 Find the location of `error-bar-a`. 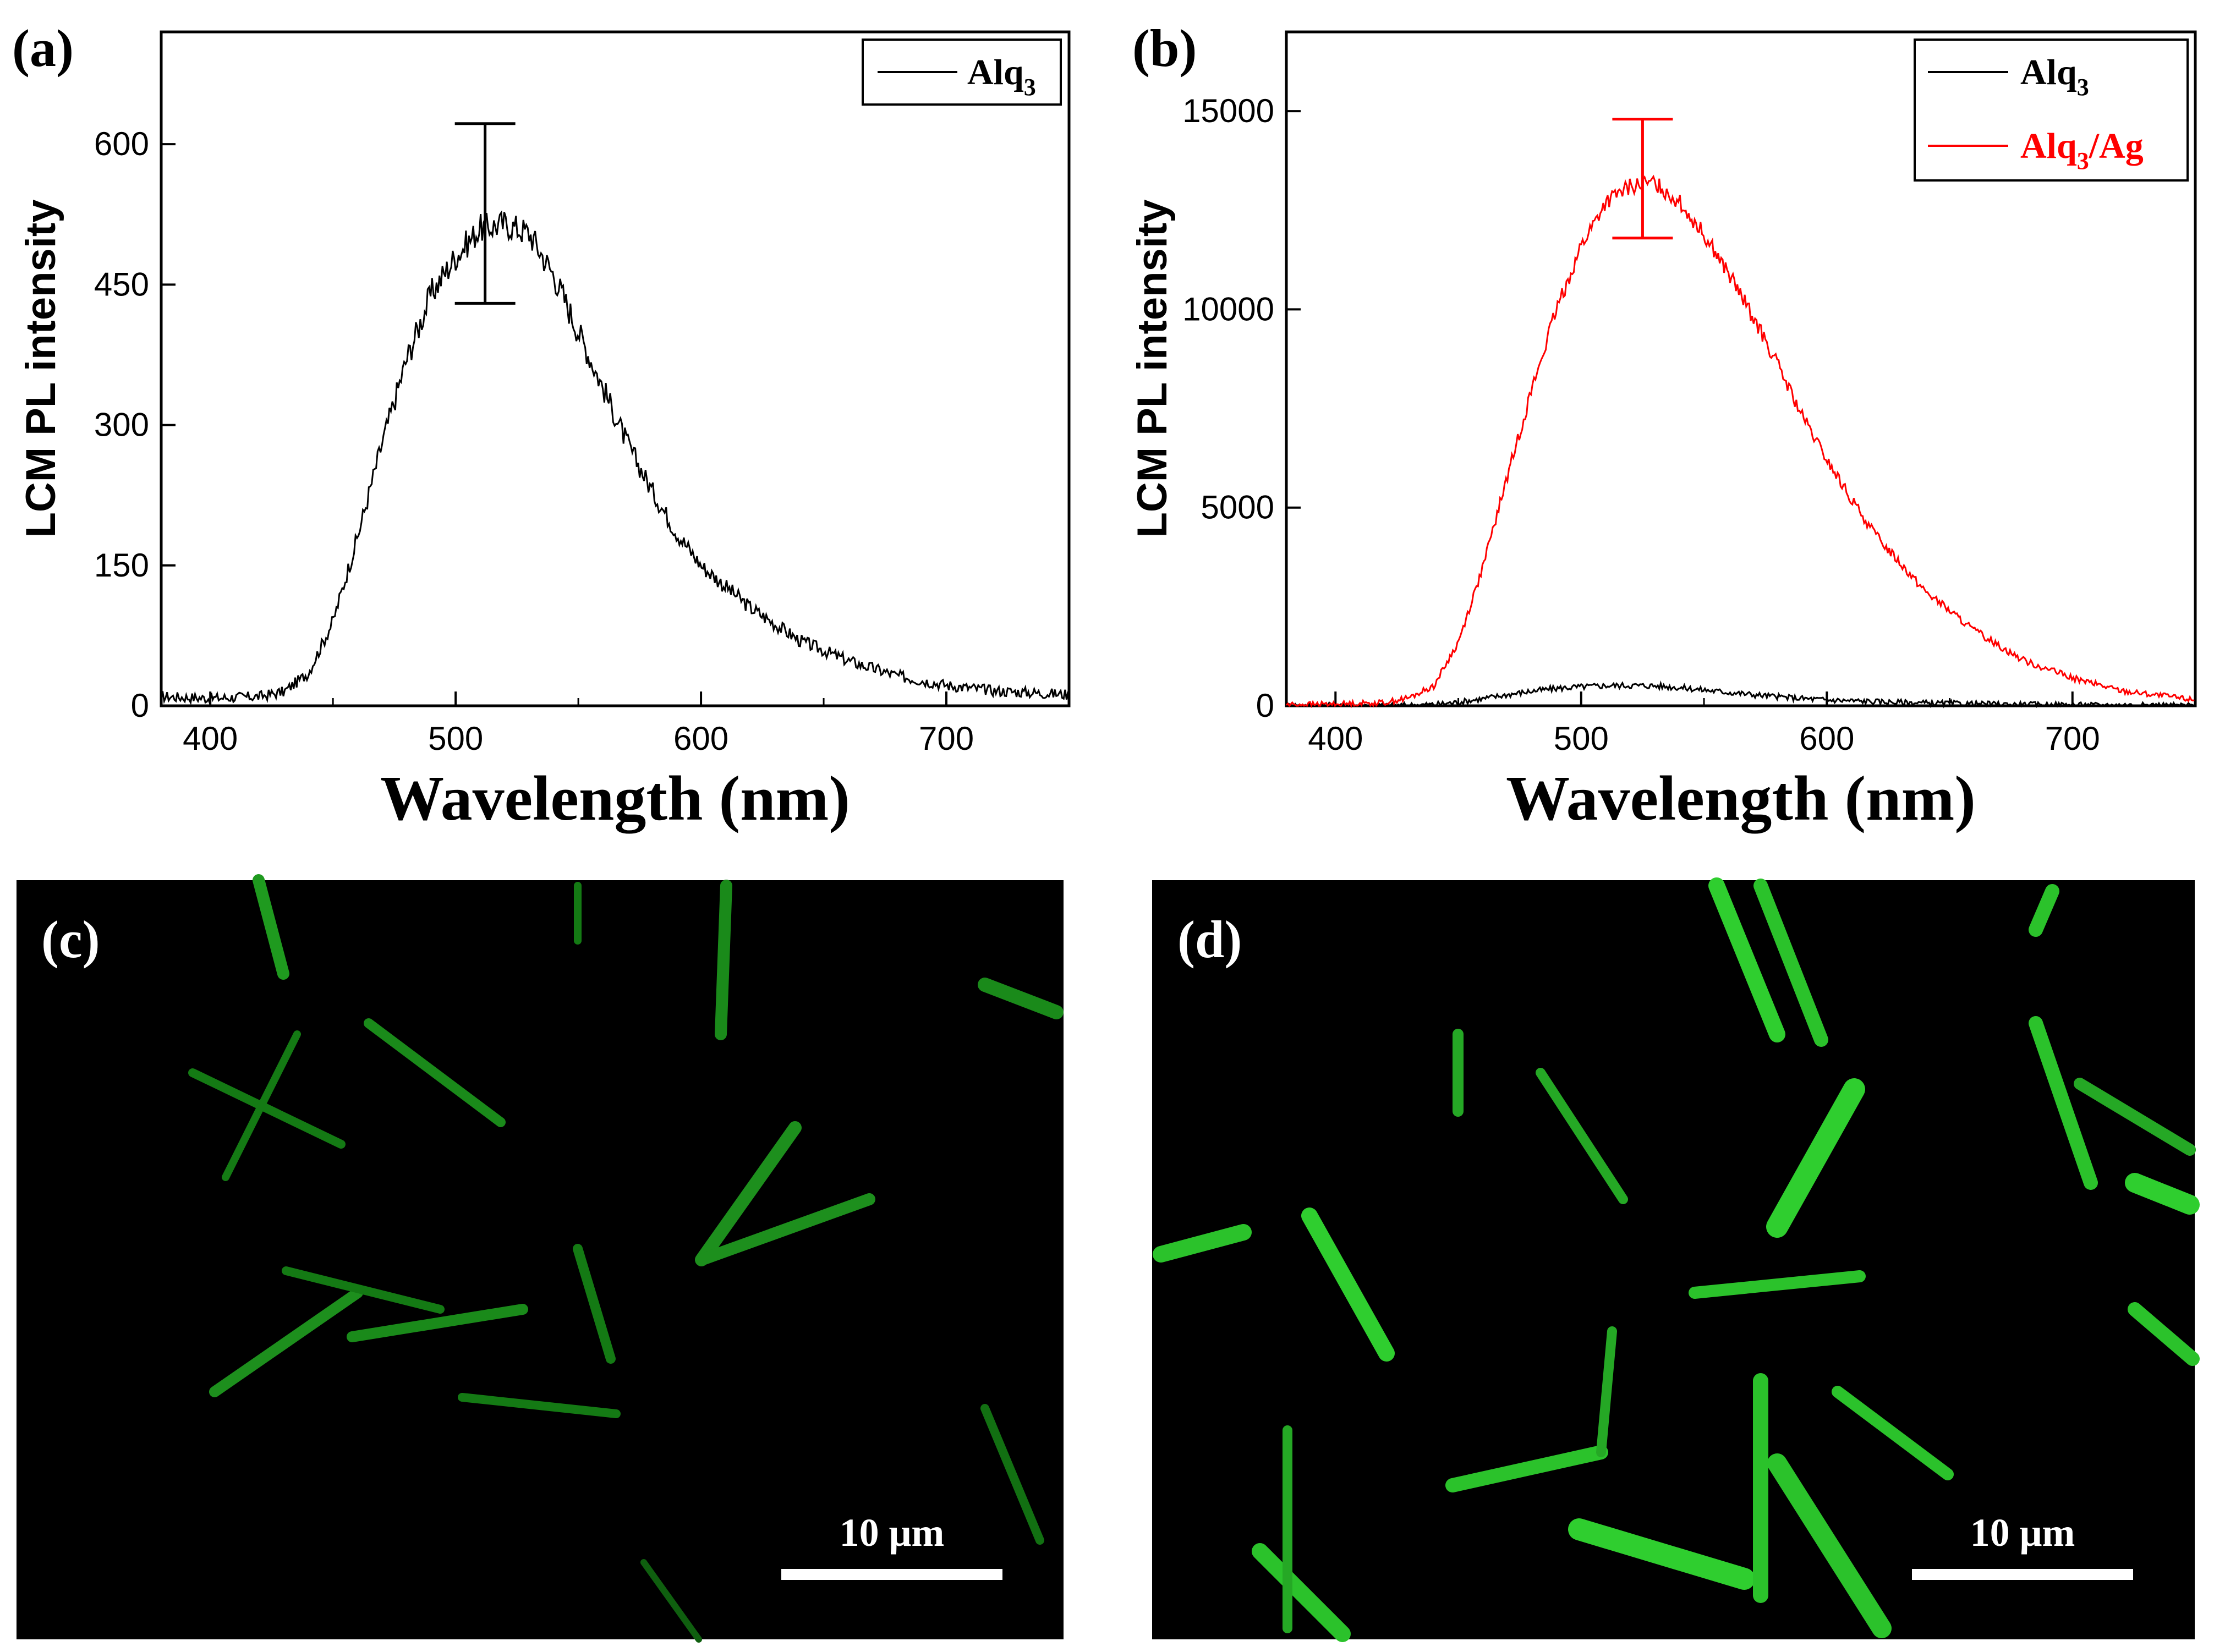

error-bar-a is located at coordinates (485, 213).